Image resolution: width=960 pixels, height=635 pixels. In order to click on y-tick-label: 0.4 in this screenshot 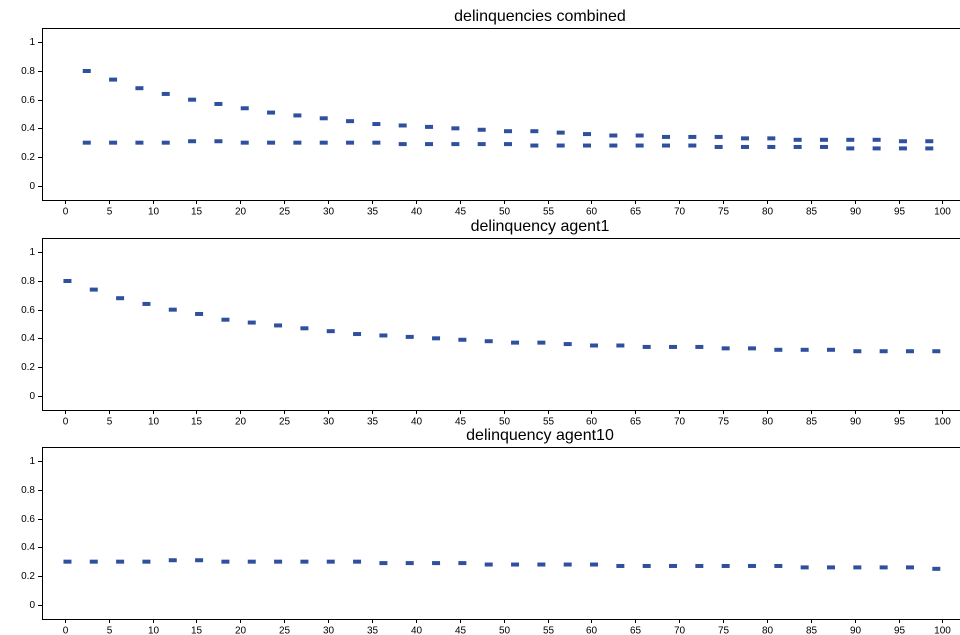, I will do `click(28, 128)`.